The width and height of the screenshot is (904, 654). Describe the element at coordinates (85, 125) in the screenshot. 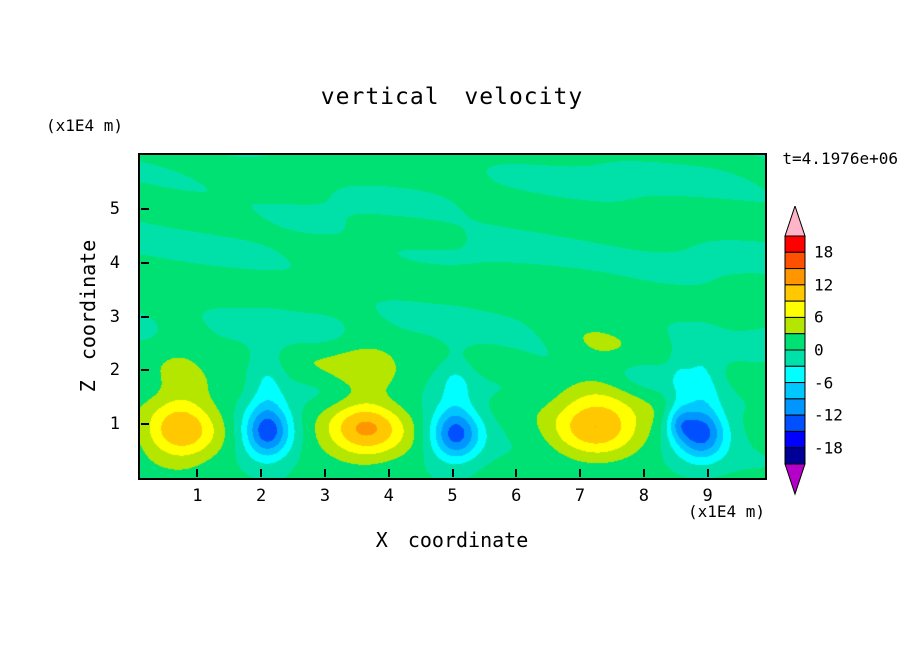

I see `y-axis-unit-label: (x1E4 m)` at that location.